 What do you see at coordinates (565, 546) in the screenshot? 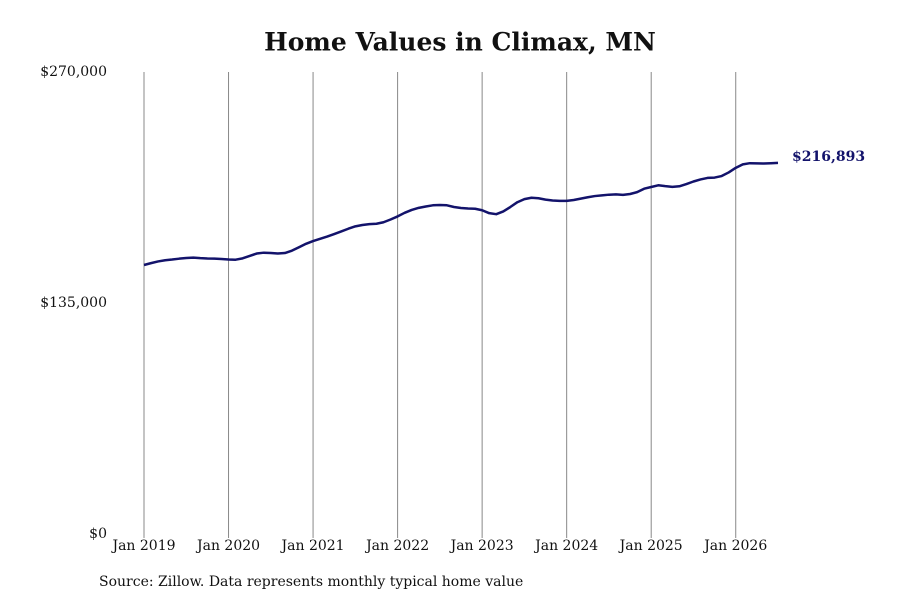
I see `x-tick-label: Jan 2024` at bounding box center [565, 546].